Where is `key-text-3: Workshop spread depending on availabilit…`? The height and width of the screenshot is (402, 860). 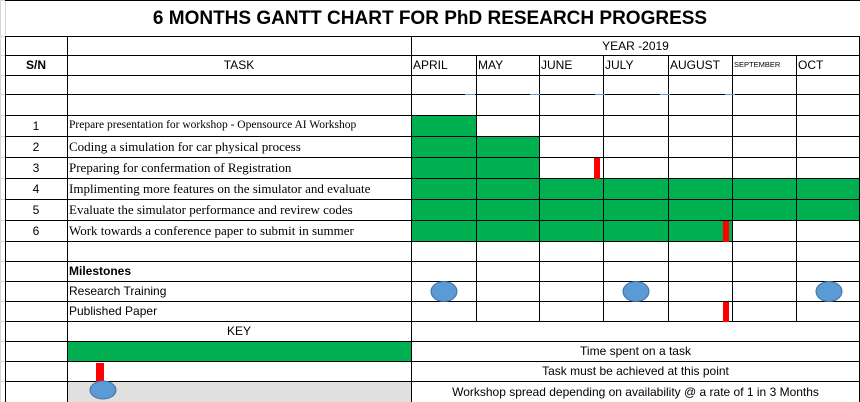
key-text-3: Workshop spread depending on availabilit… is located at coordinates (635, 391).